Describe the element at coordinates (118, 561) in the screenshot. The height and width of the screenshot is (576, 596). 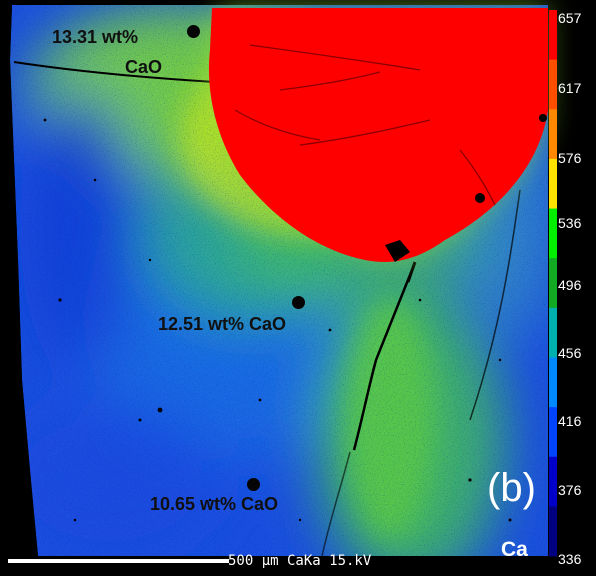
I see `scale-bar` at that location.